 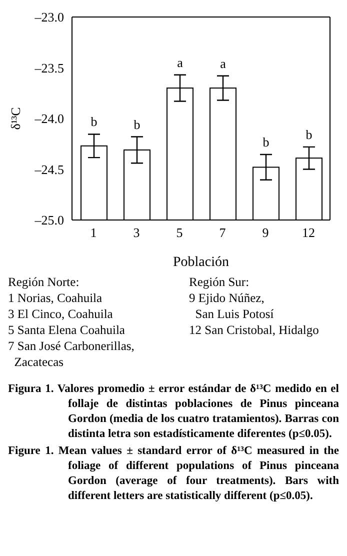 I want to click on caption: Figure 1. Mean values ± standard error of δ¹³C measured in the foliage of different populations of Pinus pinceana Gordon (average of four treatments). Bars with different letters are statistically different (p≤0.05)., so click(x=173, y=474).